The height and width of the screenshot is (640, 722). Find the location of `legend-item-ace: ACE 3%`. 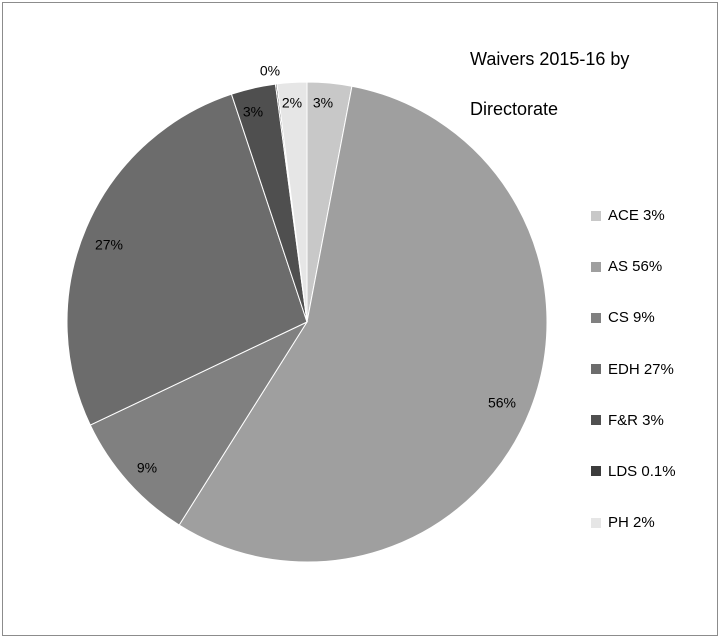

legend-item-ace: ACE 3% is located at coordinates (633, 215).